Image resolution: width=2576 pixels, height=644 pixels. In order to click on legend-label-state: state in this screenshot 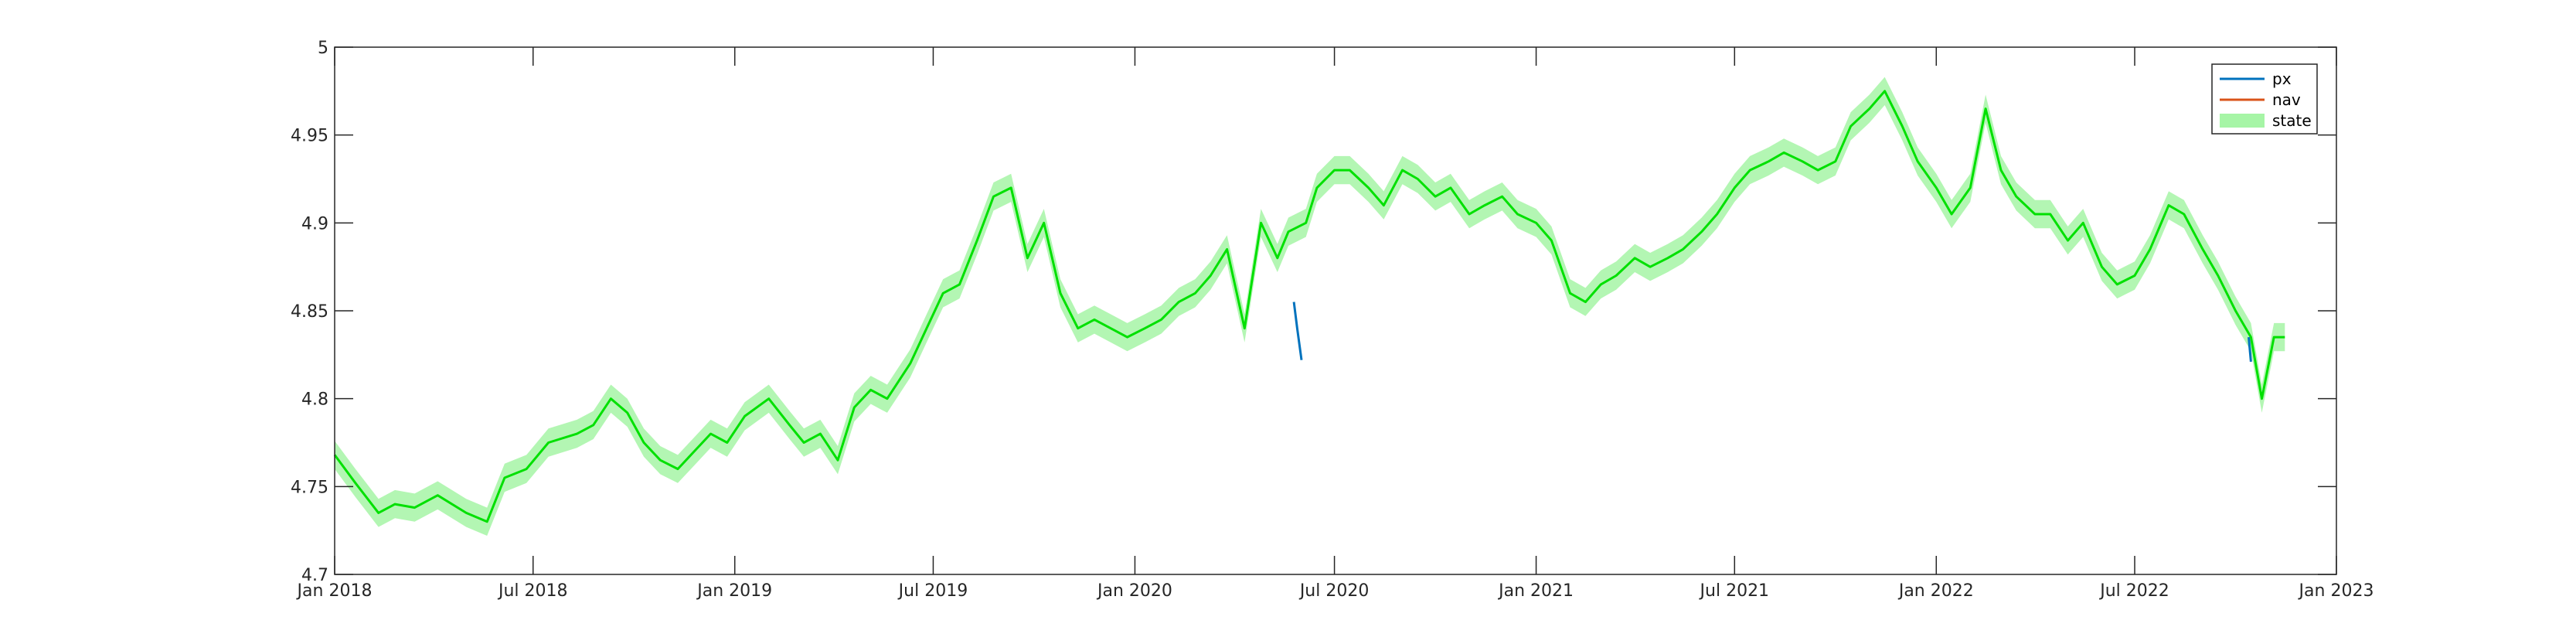, I will do `click(2292, 120)`.